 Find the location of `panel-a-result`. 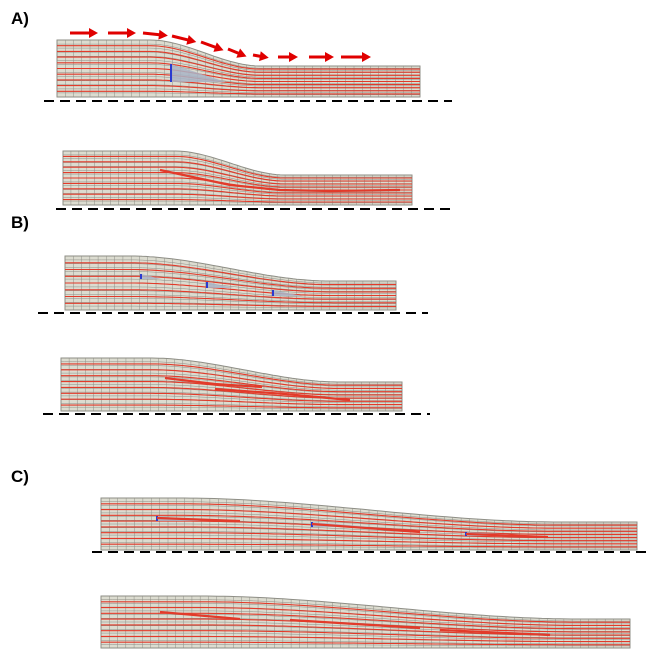

panel-a-result is located at coordinates (253, 180).